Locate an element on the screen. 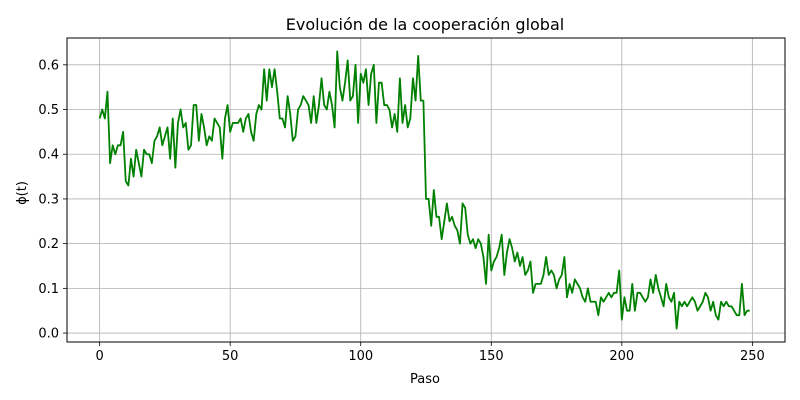 This screenshot has width=800, height=400. x-tick-label: 250 is located at coordinates (752, 356).